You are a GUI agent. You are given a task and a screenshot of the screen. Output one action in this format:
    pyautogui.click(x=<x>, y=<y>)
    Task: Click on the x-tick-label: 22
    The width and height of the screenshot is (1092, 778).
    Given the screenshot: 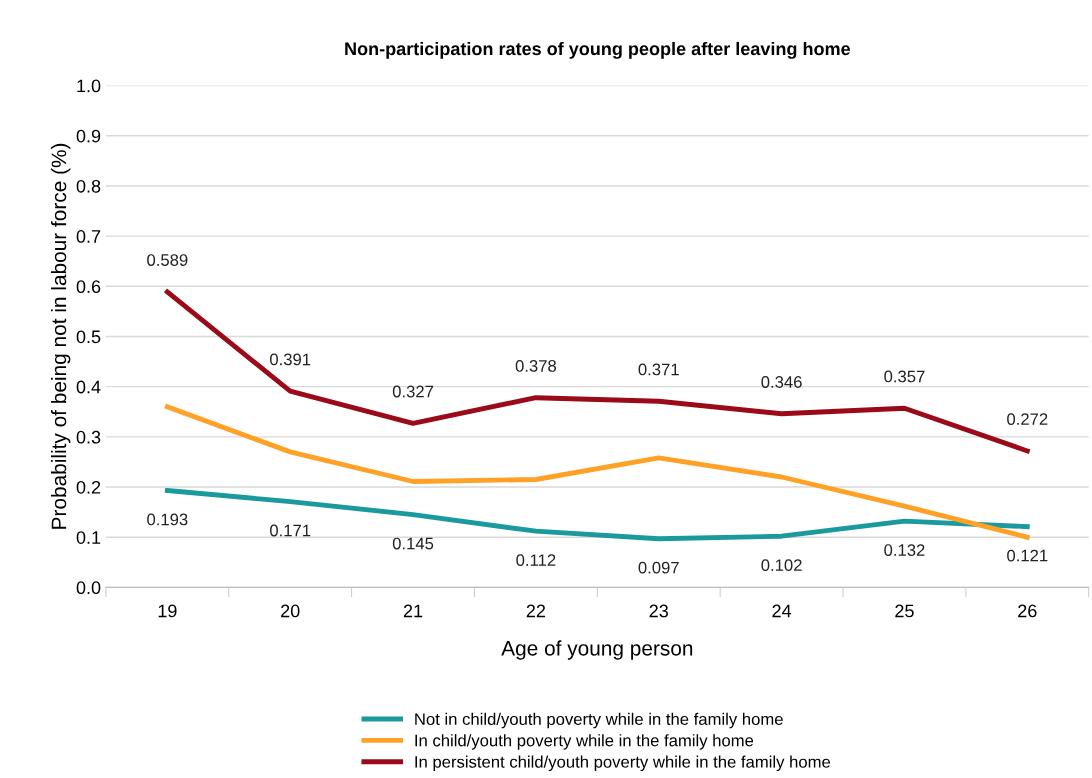 What is the action you would take?
    pyautogui.click(x=536, y=611)
    